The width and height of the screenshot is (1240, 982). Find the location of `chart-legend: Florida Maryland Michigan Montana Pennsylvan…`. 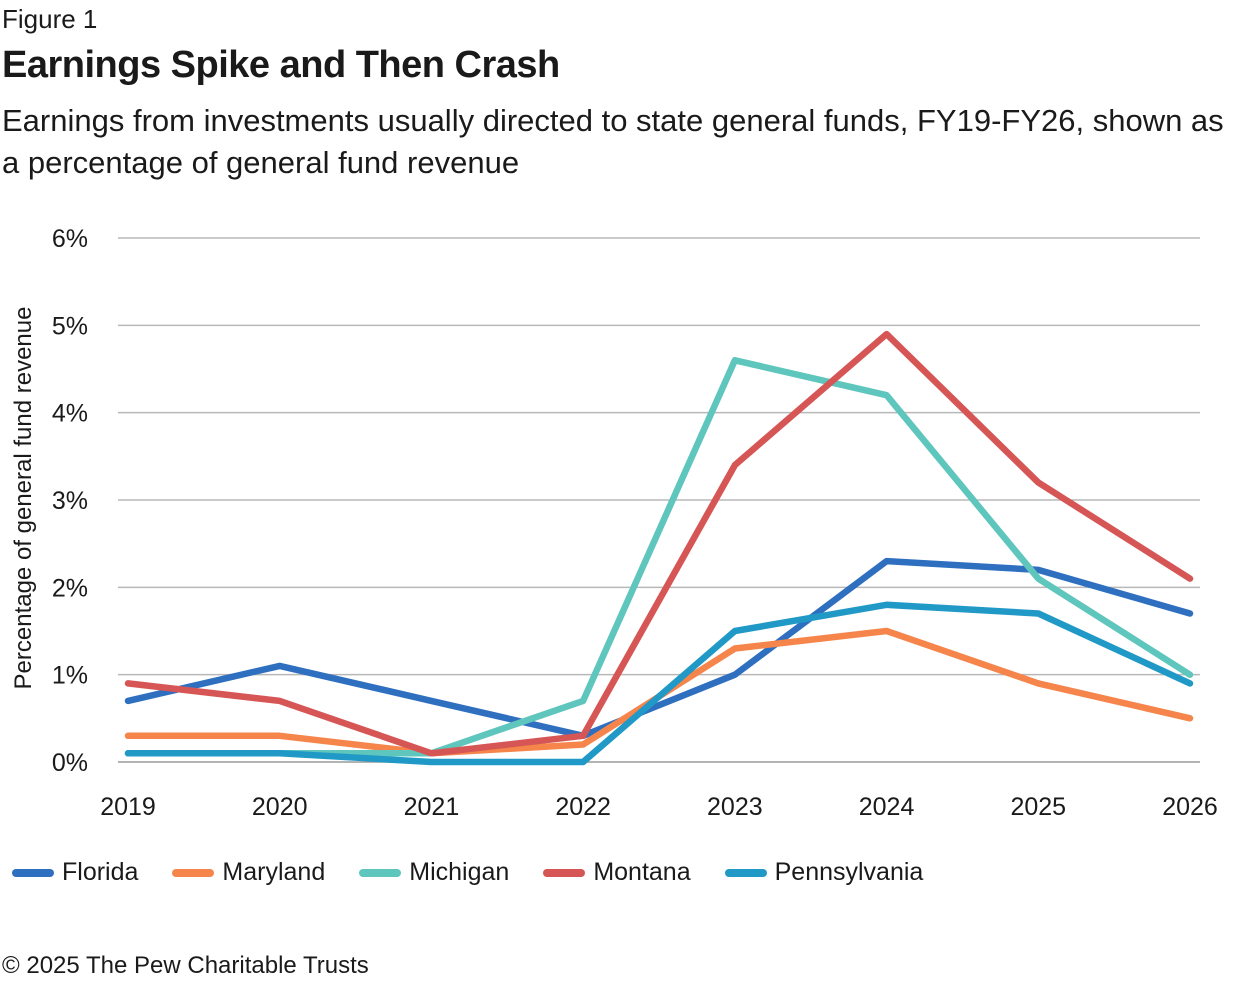

chart-legend: Florida Maryland Michigan Montana Pennsylvan… is located at coordinates (484, 872).